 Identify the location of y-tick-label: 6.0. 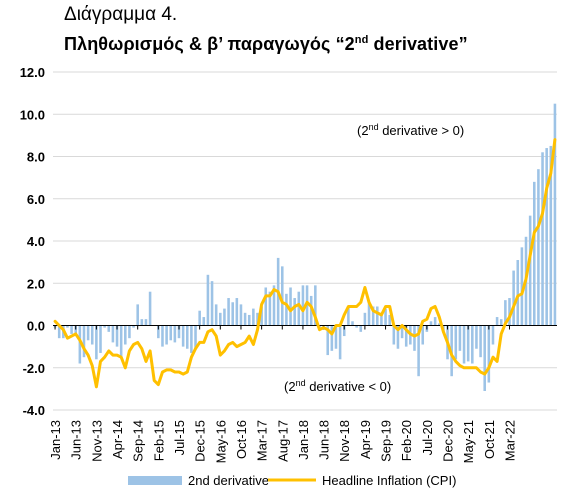
(36, 199).